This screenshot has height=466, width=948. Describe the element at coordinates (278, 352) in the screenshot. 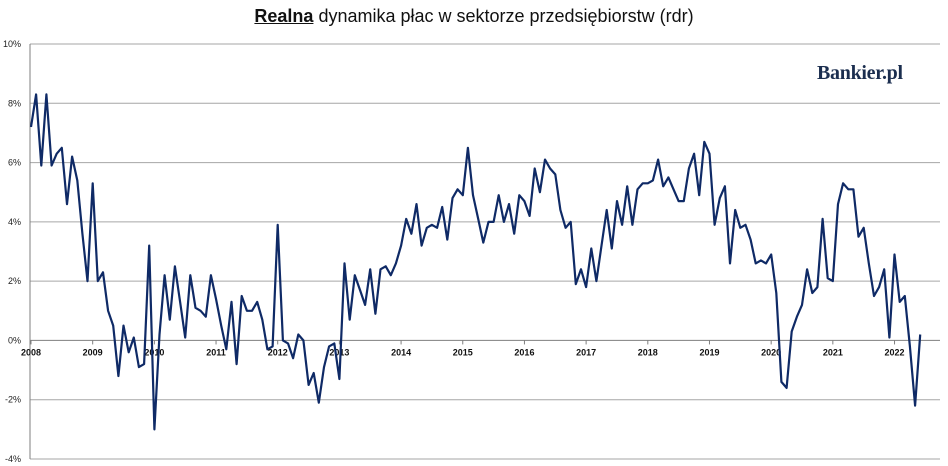

I see `x-tick-label: 2012` at that location.